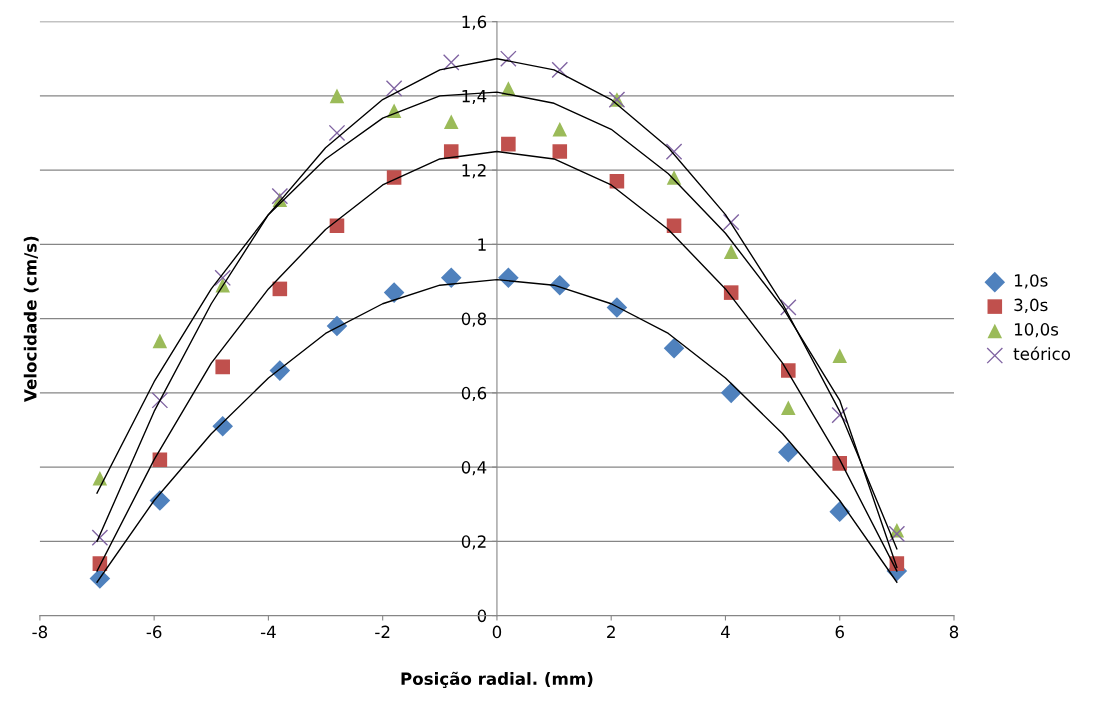 This screenshot has width=1108, height=720. What do you see at coordinates (474, 97) in the screenshot?
I see `y-tick-label: 1,4` at bounding box center [474, 97].